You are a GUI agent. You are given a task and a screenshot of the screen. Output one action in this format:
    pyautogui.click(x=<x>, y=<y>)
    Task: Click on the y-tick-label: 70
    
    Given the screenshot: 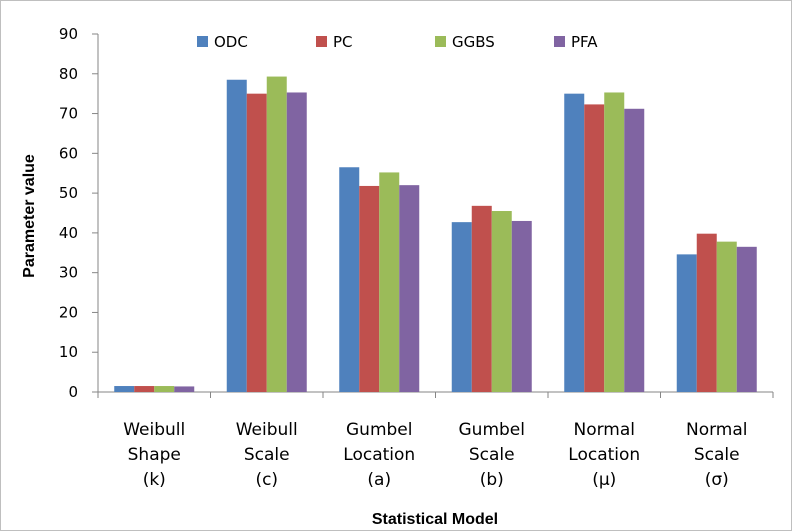 What is the action you would take?
    pyautogui.click(x=68, y=114)
    